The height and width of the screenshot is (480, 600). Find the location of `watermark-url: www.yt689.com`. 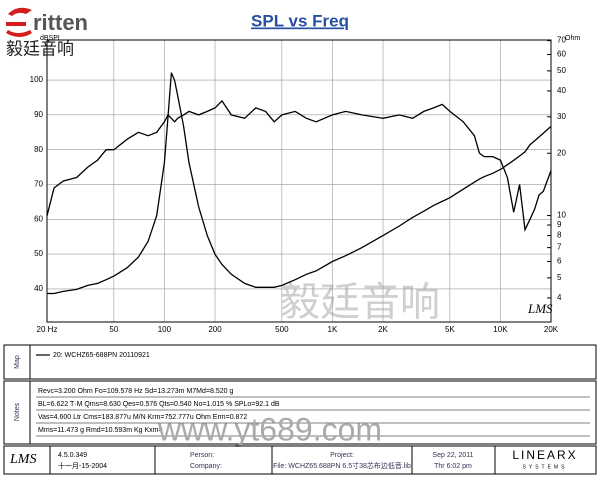

watermark-url: www.yt689.com is located at coordinates (269, 429).